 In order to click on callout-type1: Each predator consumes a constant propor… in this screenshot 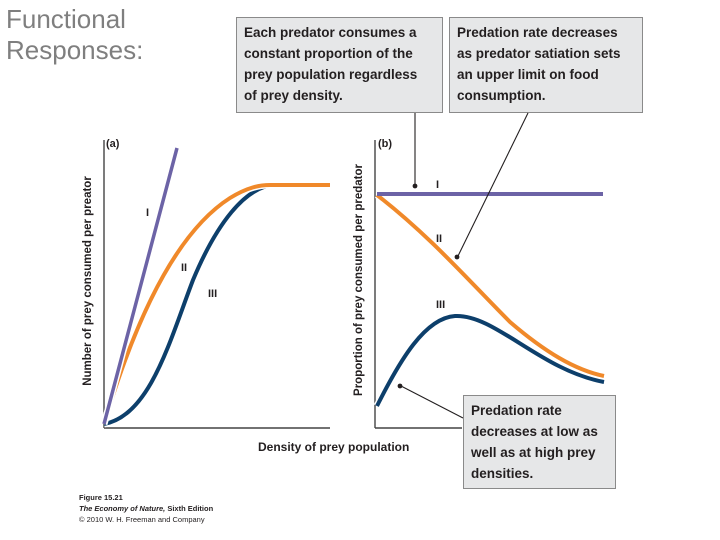, I will do `click(339, 65)`.